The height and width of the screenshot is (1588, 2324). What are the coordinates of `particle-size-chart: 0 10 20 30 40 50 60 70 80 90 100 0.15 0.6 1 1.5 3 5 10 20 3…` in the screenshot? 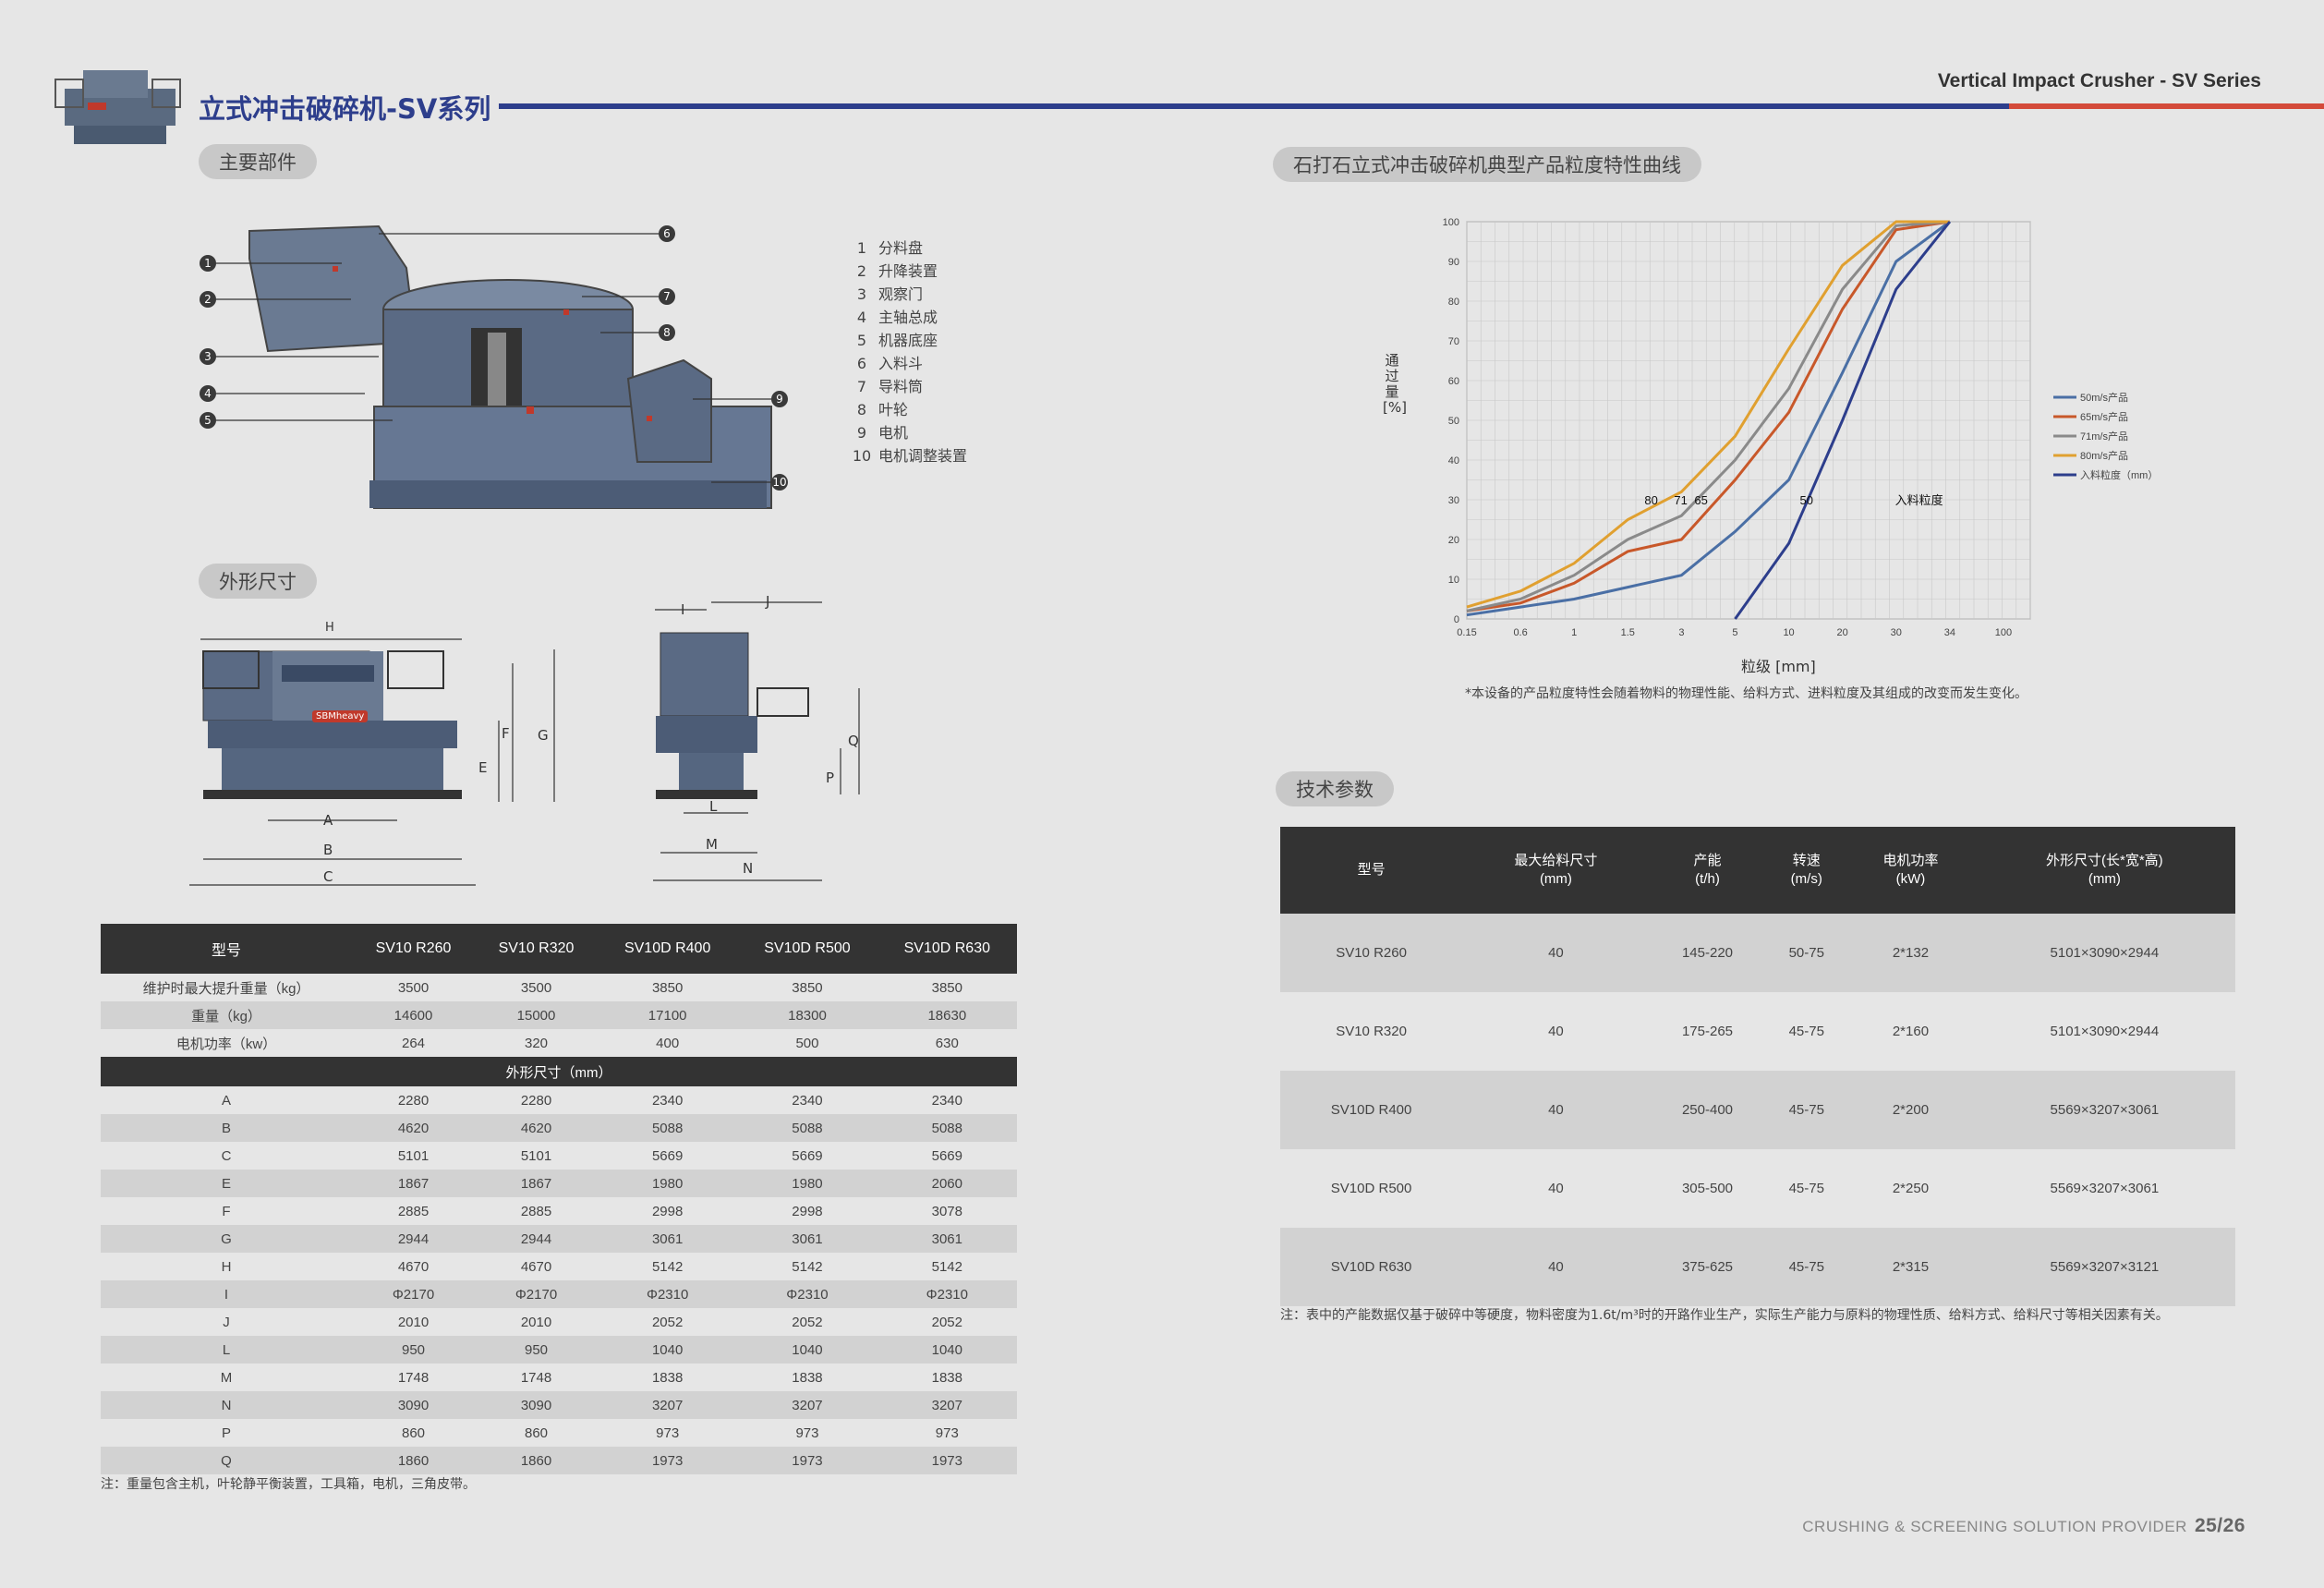 It's located at (1801, 427).